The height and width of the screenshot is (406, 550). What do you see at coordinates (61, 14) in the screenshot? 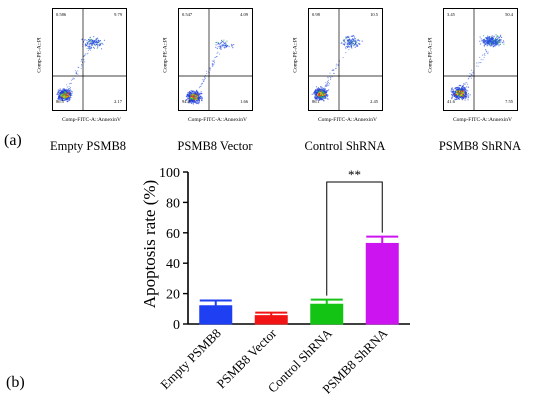
I see `quadrant-ul: 0.586` at bounding box center [61, 14].